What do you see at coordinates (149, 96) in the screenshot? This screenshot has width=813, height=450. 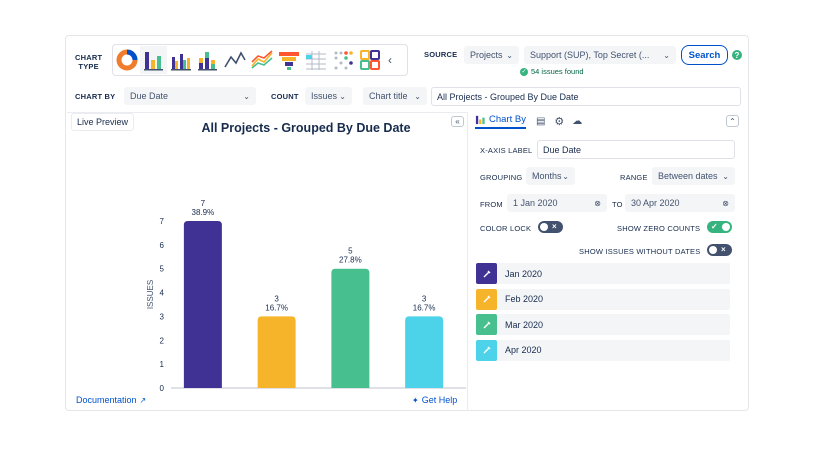 I see `chart-by-value: Due Date` at bounding box center [149, 96].